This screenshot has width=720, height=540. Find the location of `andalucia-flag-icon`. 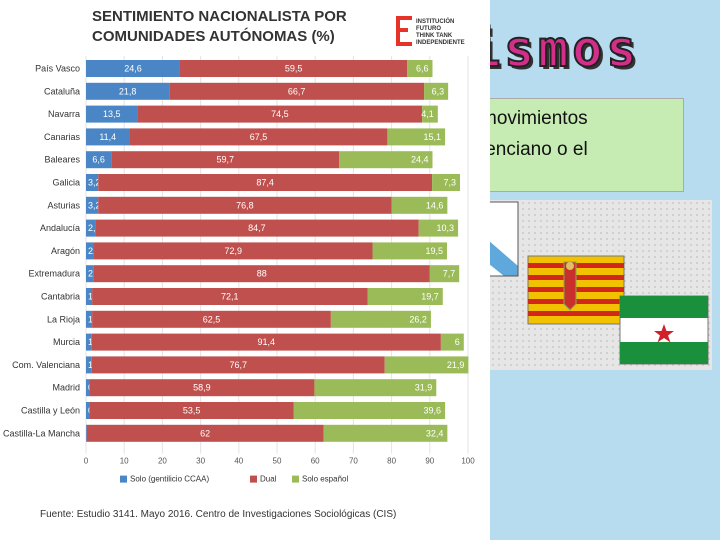

andalucia-flag-icon is located at coordinates (664, 330).